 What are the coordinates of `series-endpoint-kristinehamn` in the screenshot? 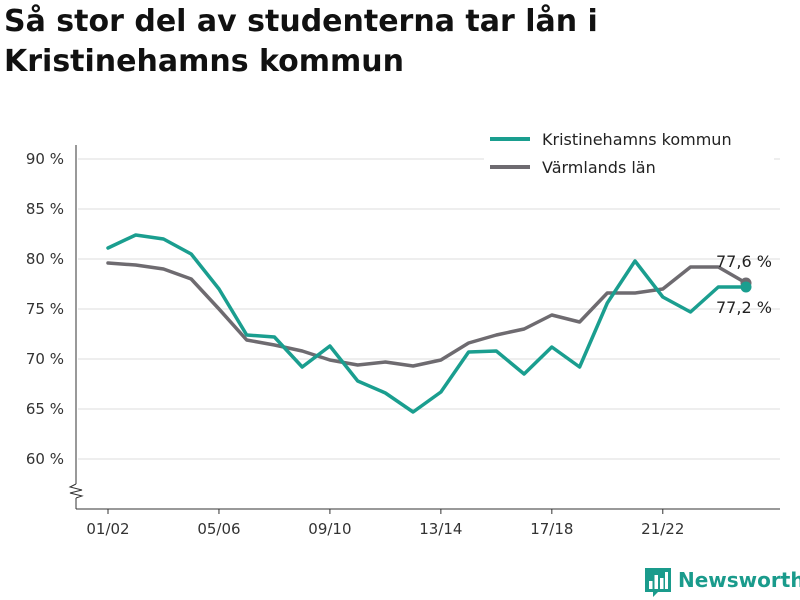 It's located at (746, 287).